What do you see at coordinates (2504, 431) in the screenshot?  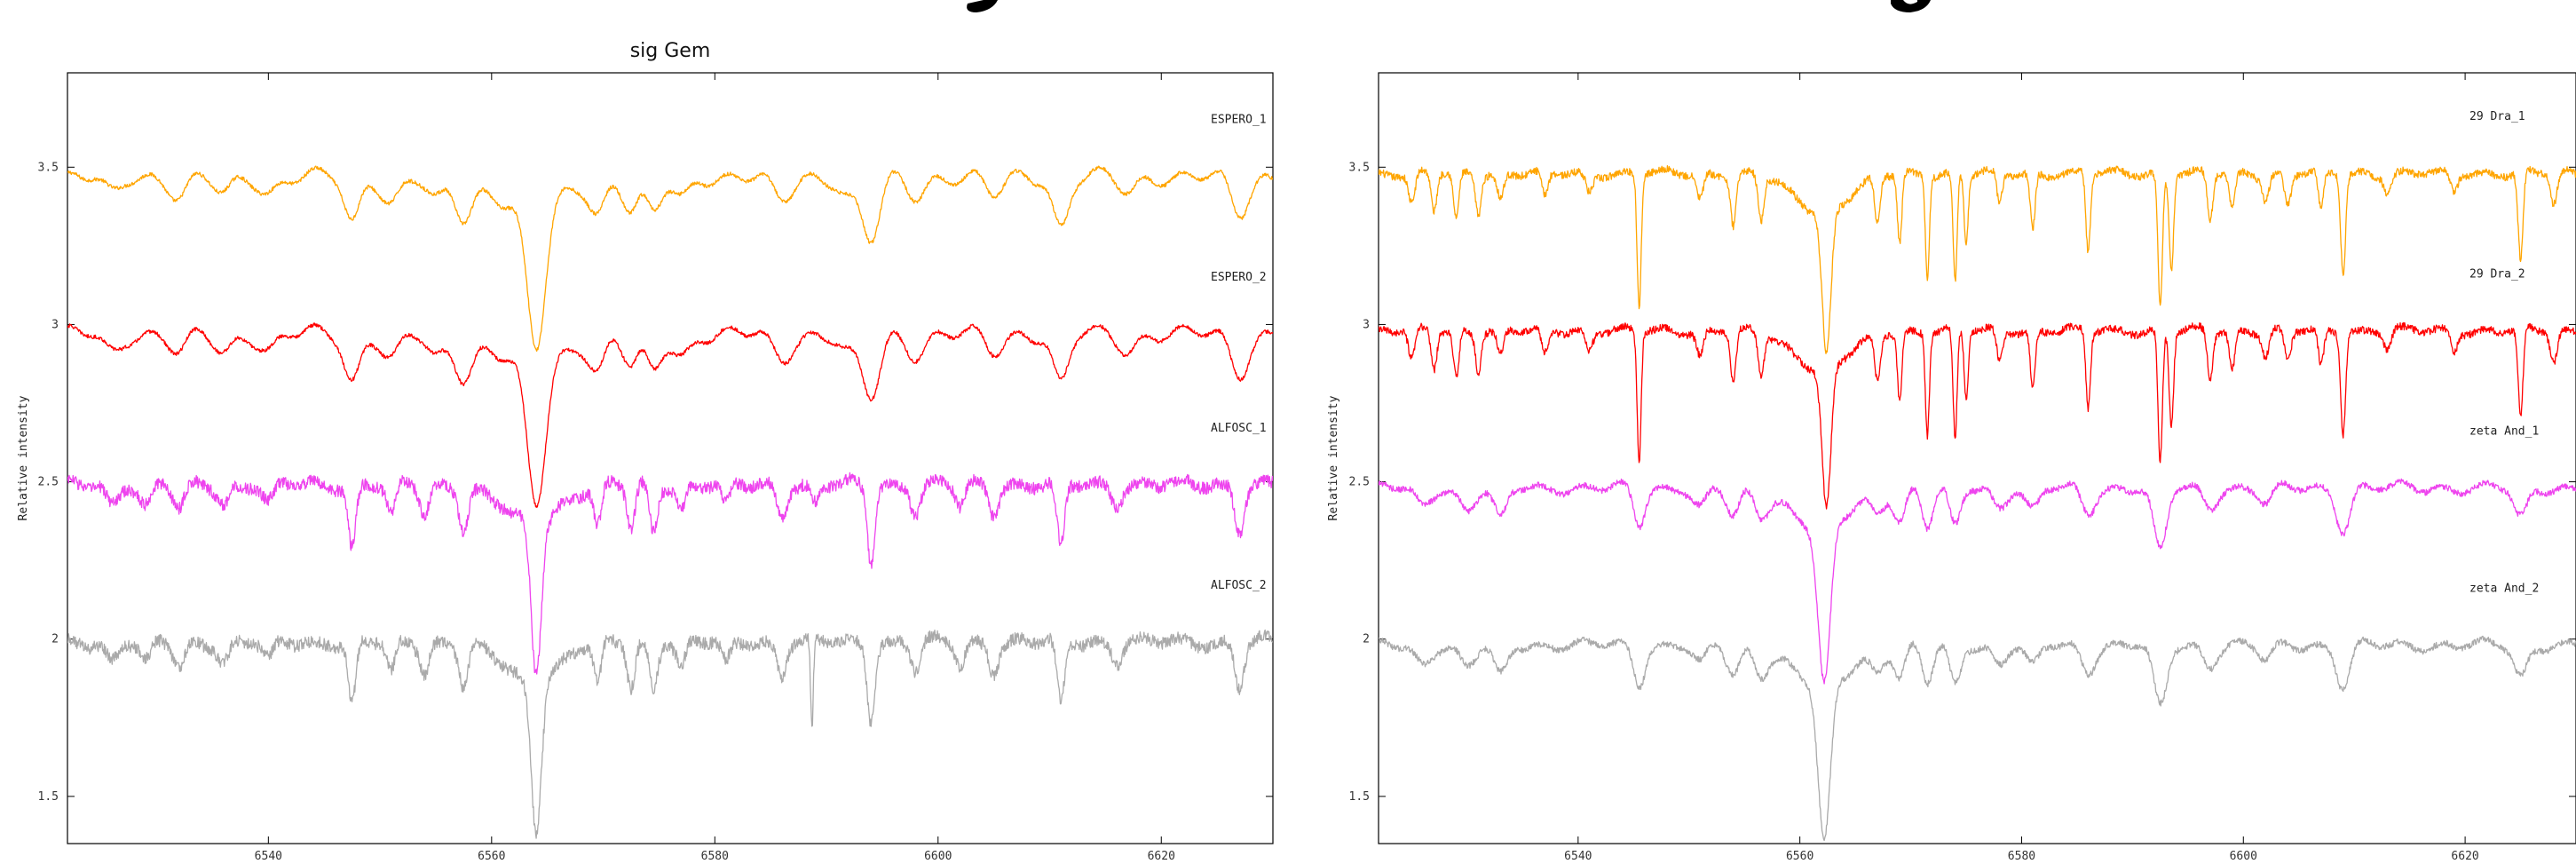 I see `series-label: zeta And_1` at bounding box center [2504, 431].